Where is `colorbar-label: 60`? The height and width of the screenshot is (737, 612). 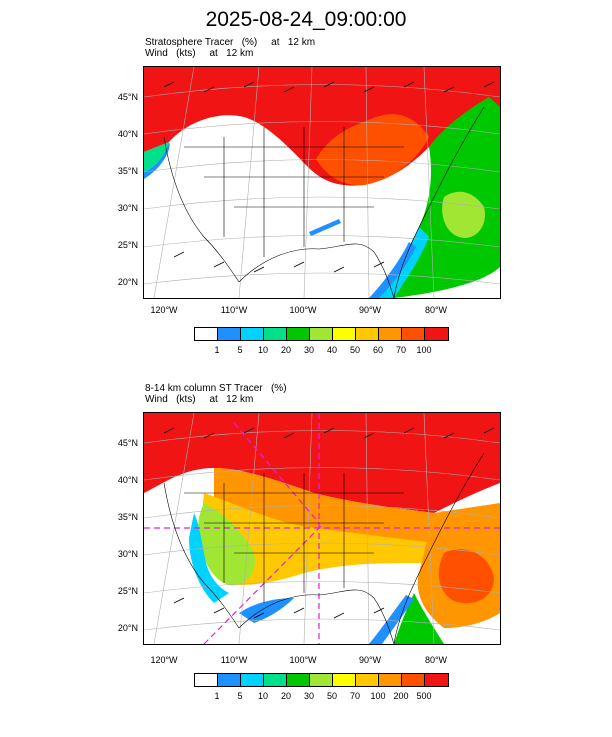
colorbar-label: 60 is located at coordinates (377, 350).